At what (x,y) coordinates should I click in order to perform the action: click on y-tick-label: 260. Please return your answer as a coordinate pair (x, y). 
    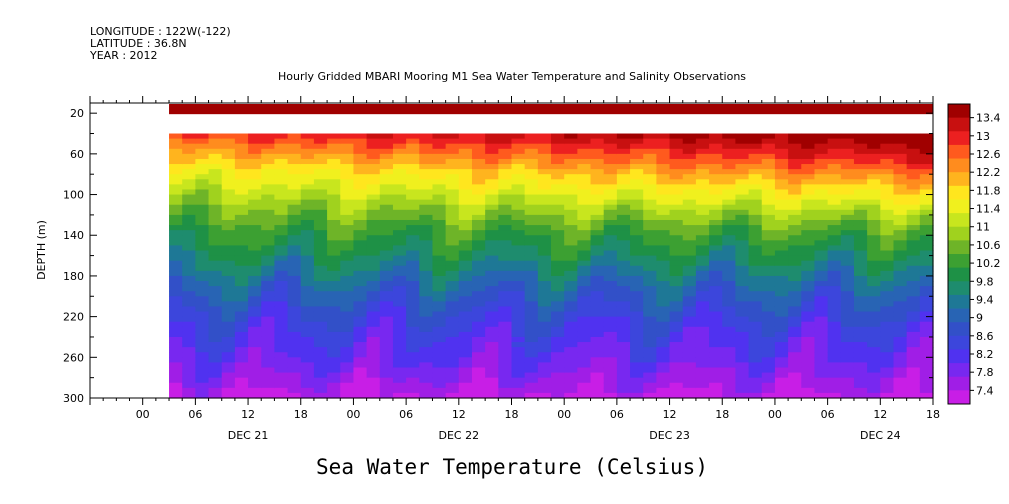
    Looking at the image, I should click on (73, 357).